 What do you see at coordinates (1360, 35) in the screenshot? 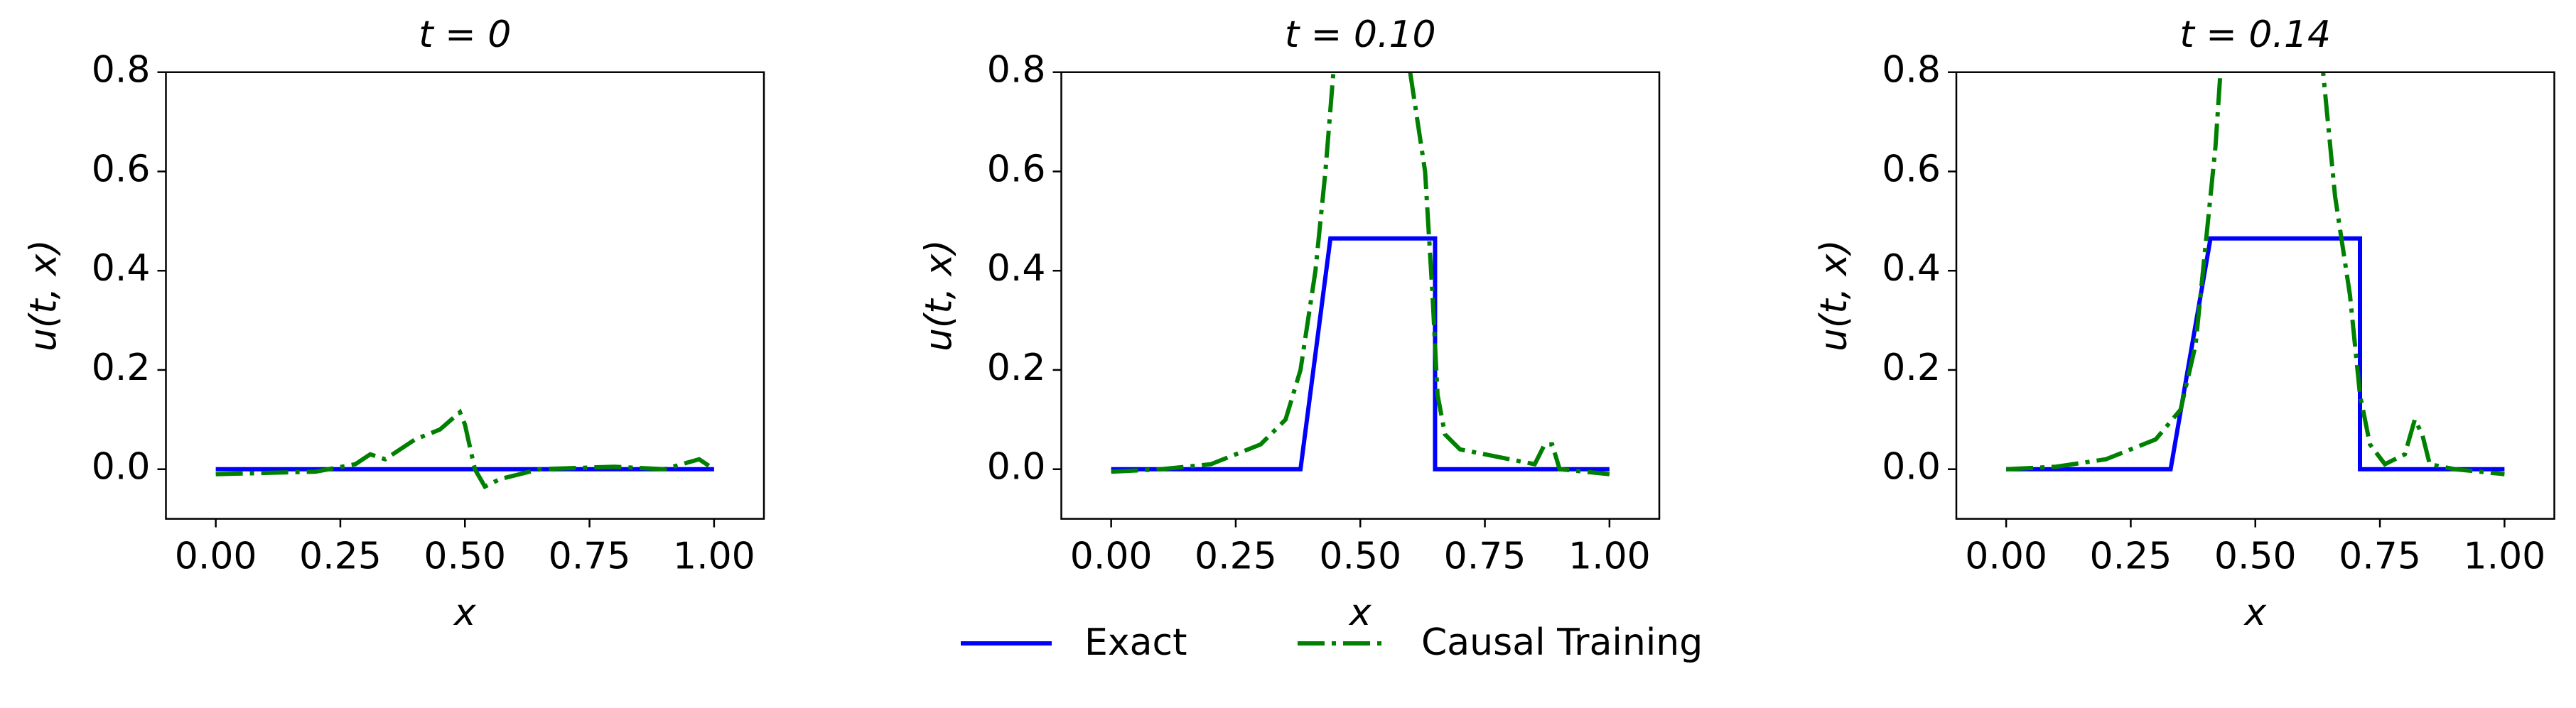
I see `subplot-title: t = 0.10` at bounding box center [1360, 35].